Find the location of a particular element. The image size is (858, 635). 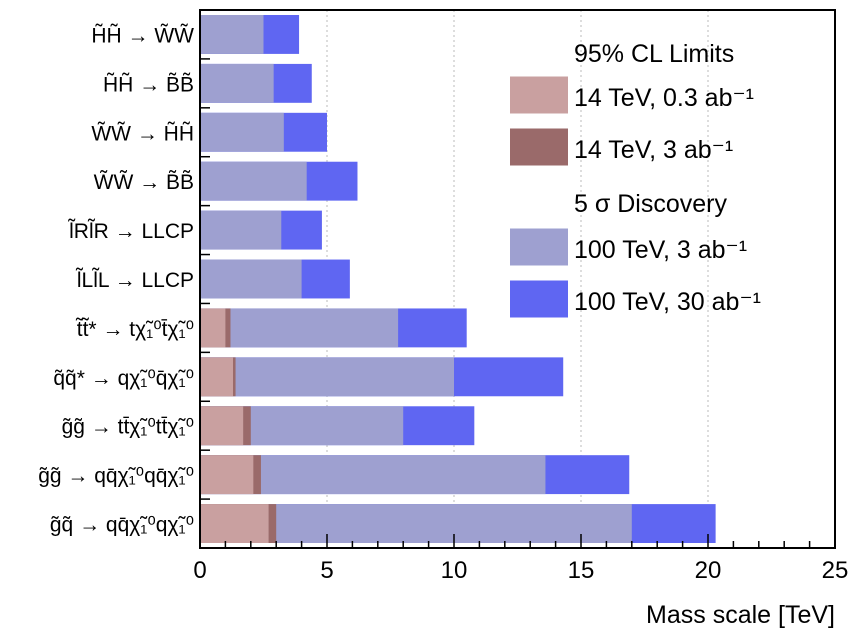

category-label: q̃q̃* → qχ̃₁⁰q̄χ̃₁⁰ is located at coordinates (123, 378).